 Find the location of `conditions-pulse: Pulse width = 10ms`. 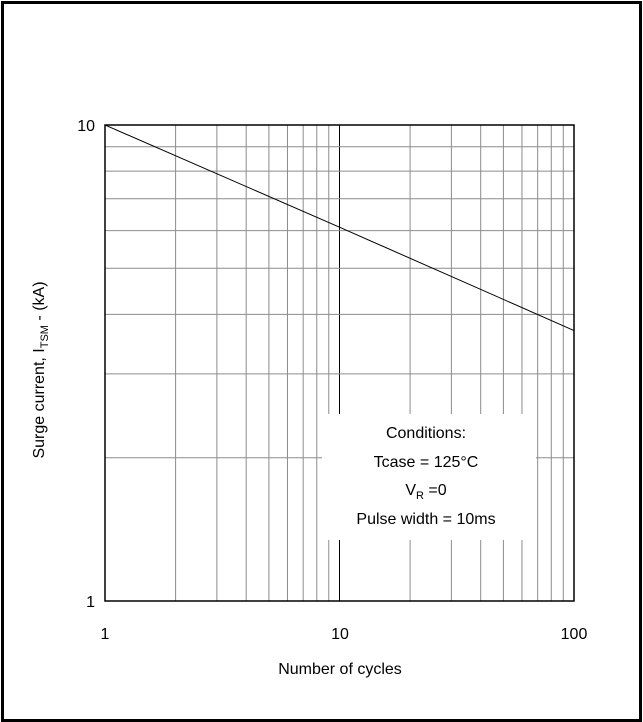

conditions-pulse: Pulse width = 10ms is located at coordinates (425, 519).